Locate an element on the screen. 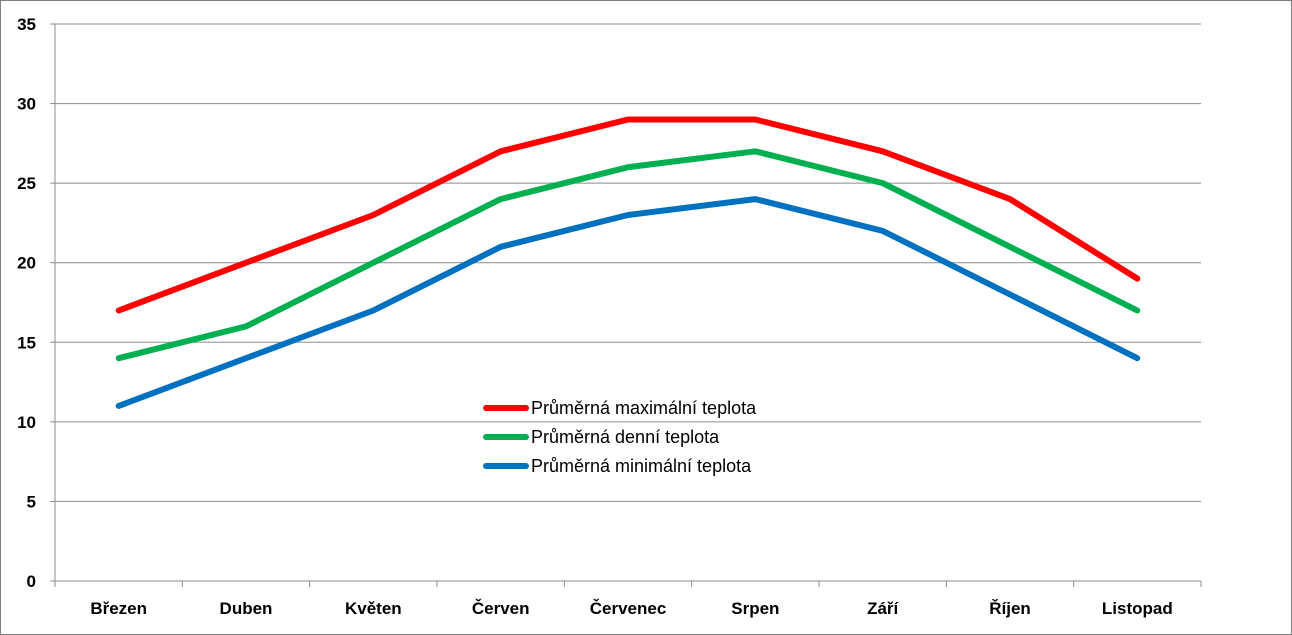 This screenshot has width=1292, height=635. x-tick-label: Srpen is located at coordinates (755, 608).